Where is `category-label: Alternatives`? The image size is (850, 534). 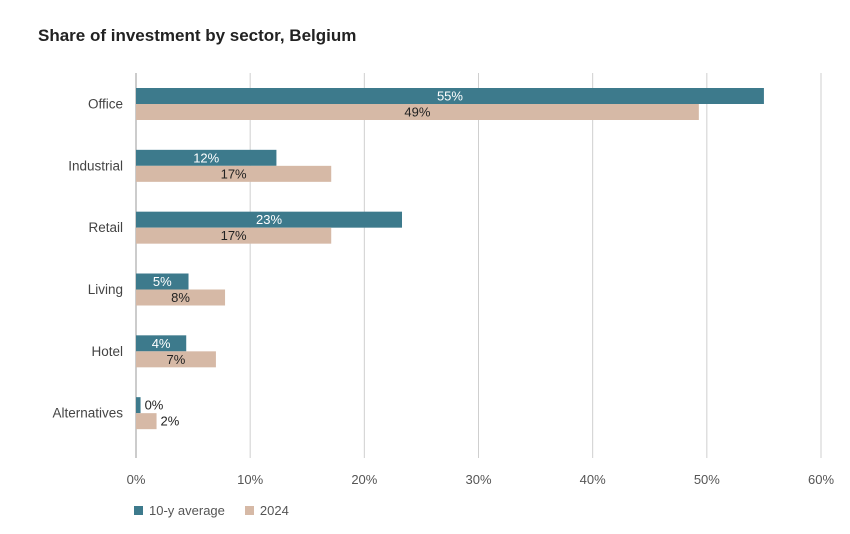
category-label: Alternatives is located at coordinates (87, 413).